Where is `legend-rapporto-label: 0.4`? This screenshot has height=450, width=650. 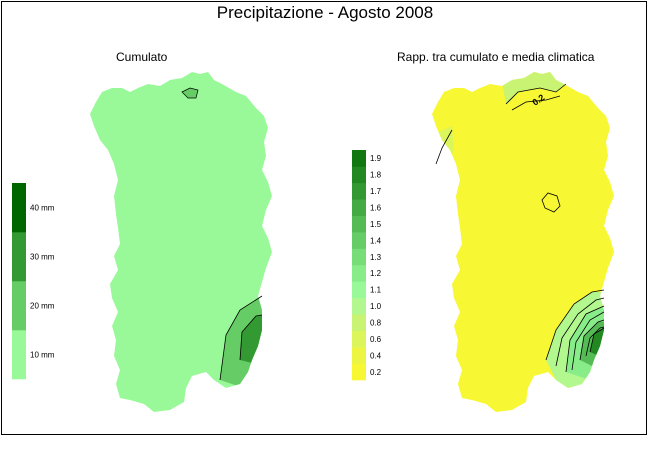
legend-rapporto-label: 0.4 is located at coordinates (376, 355).